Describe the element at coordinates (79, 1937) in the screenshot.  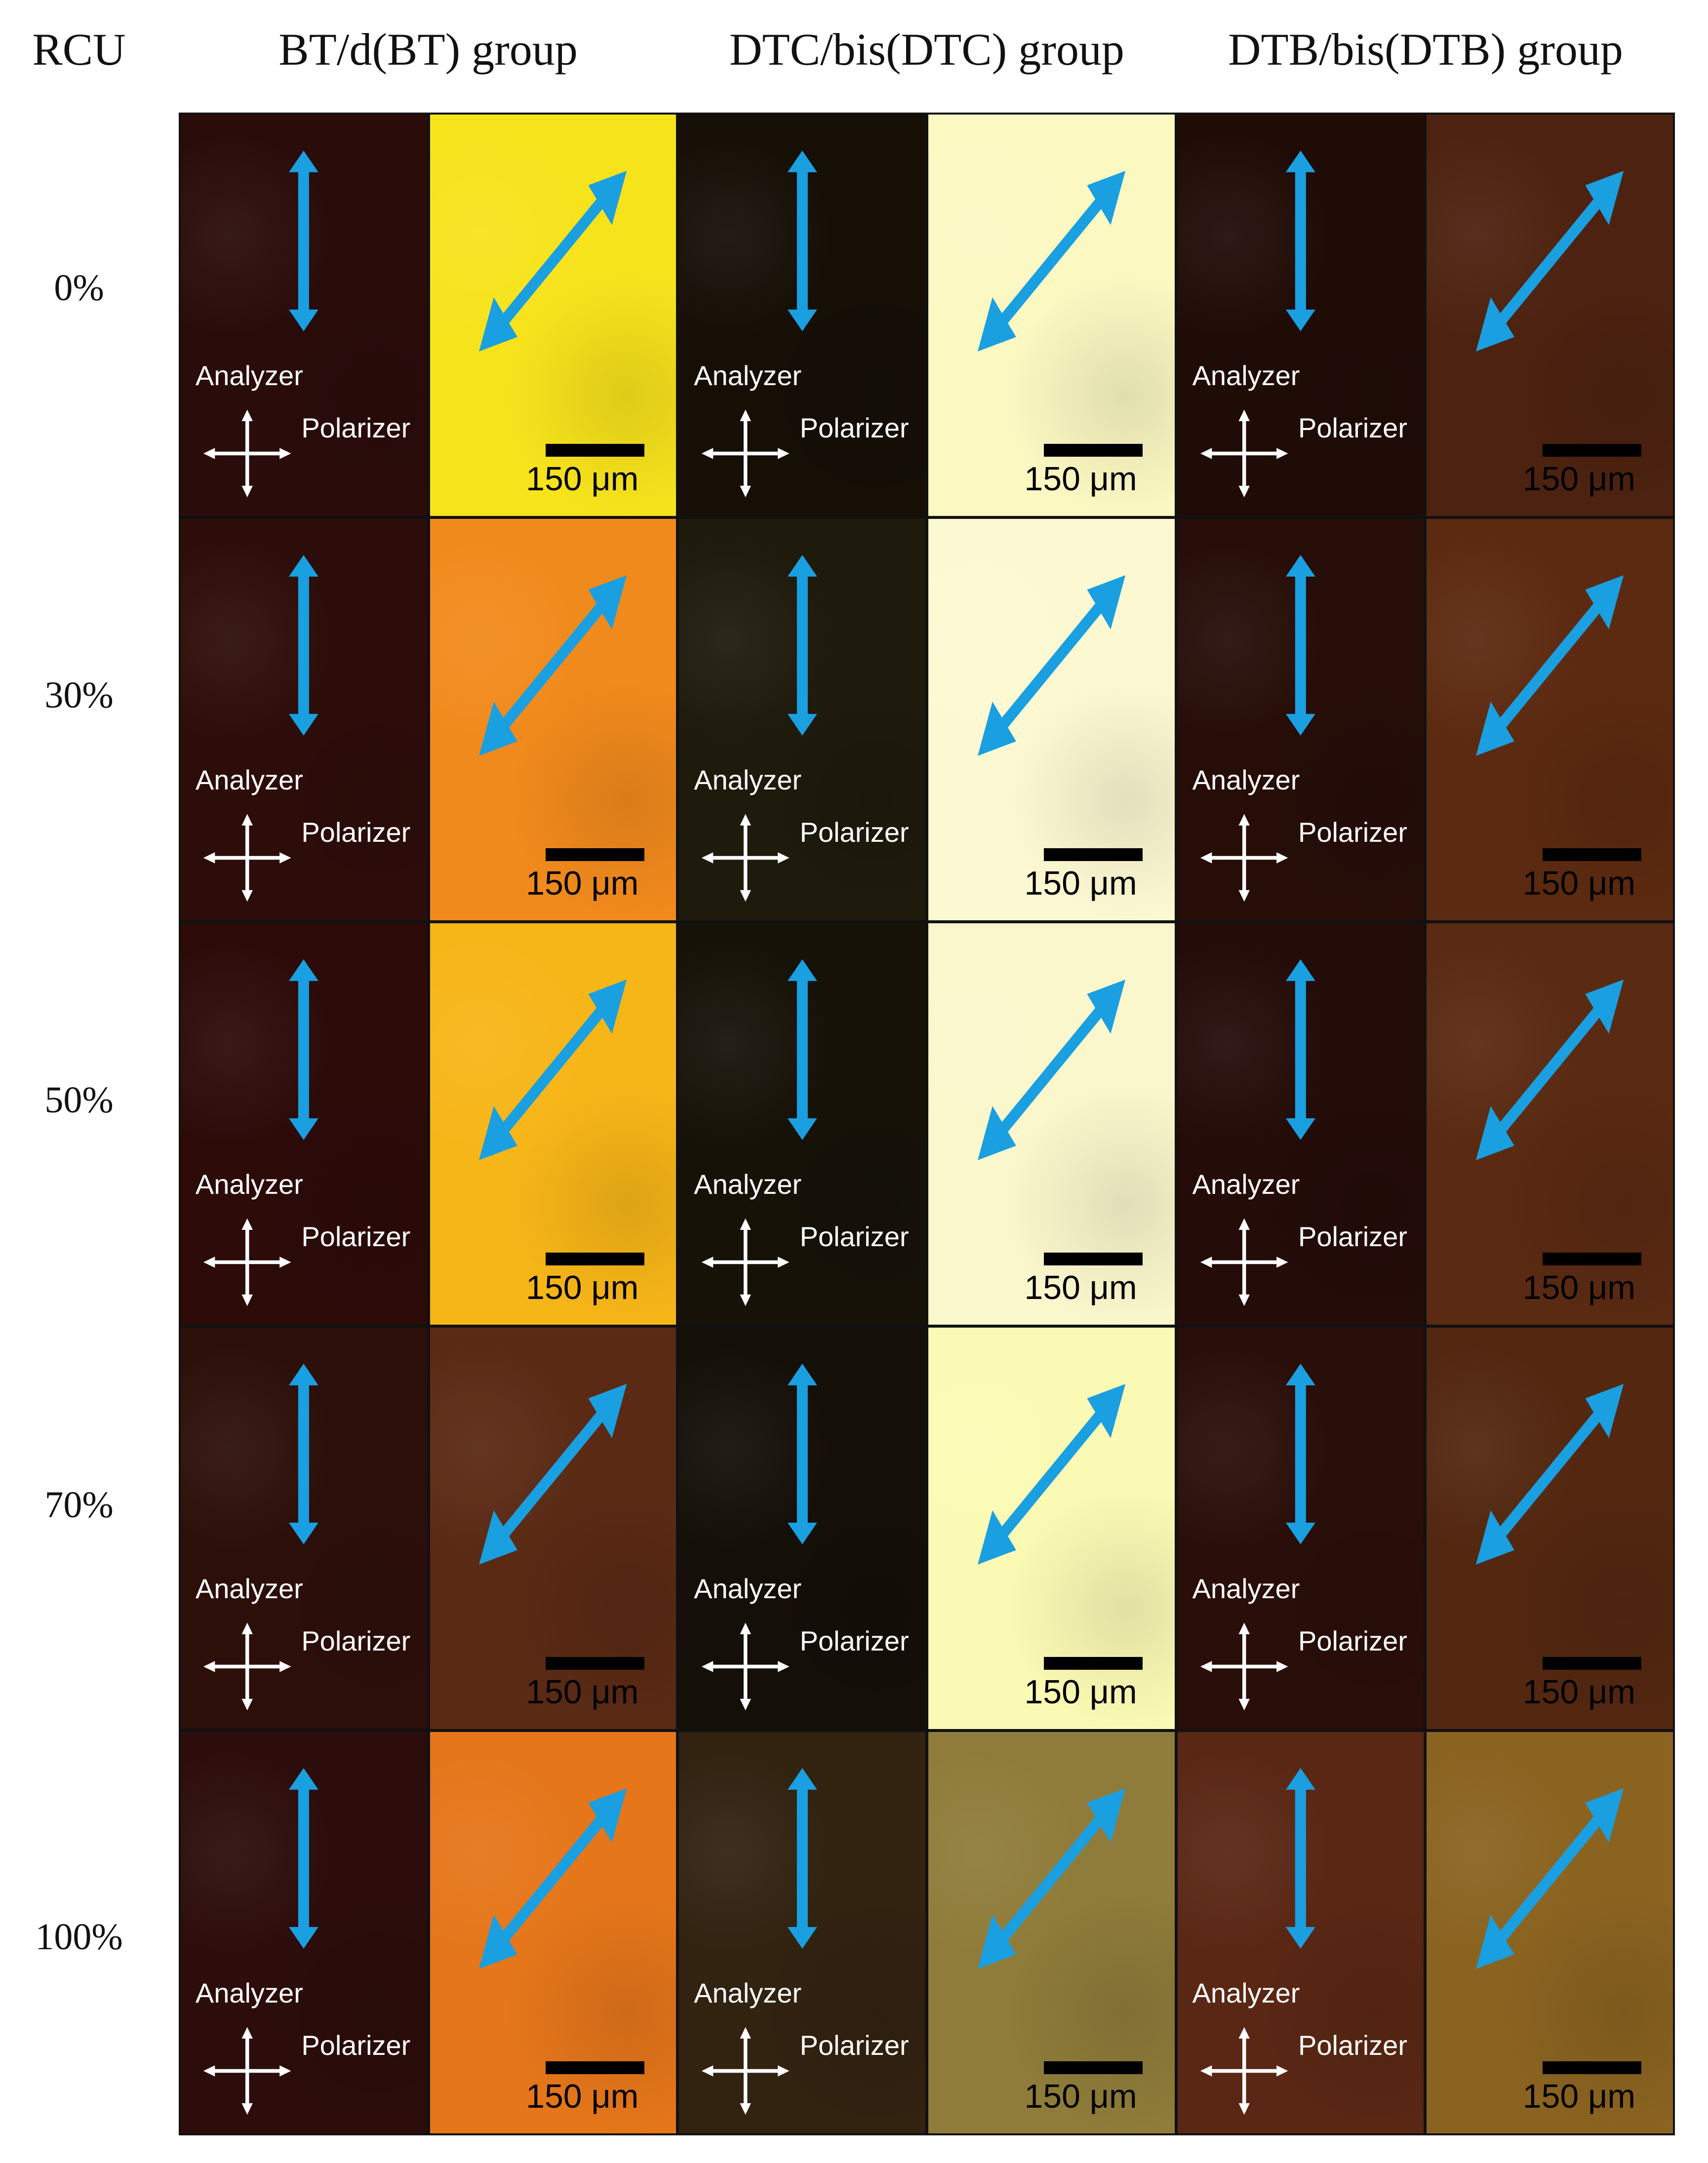
I see `rcu-row-label-4: 100%` at that location.